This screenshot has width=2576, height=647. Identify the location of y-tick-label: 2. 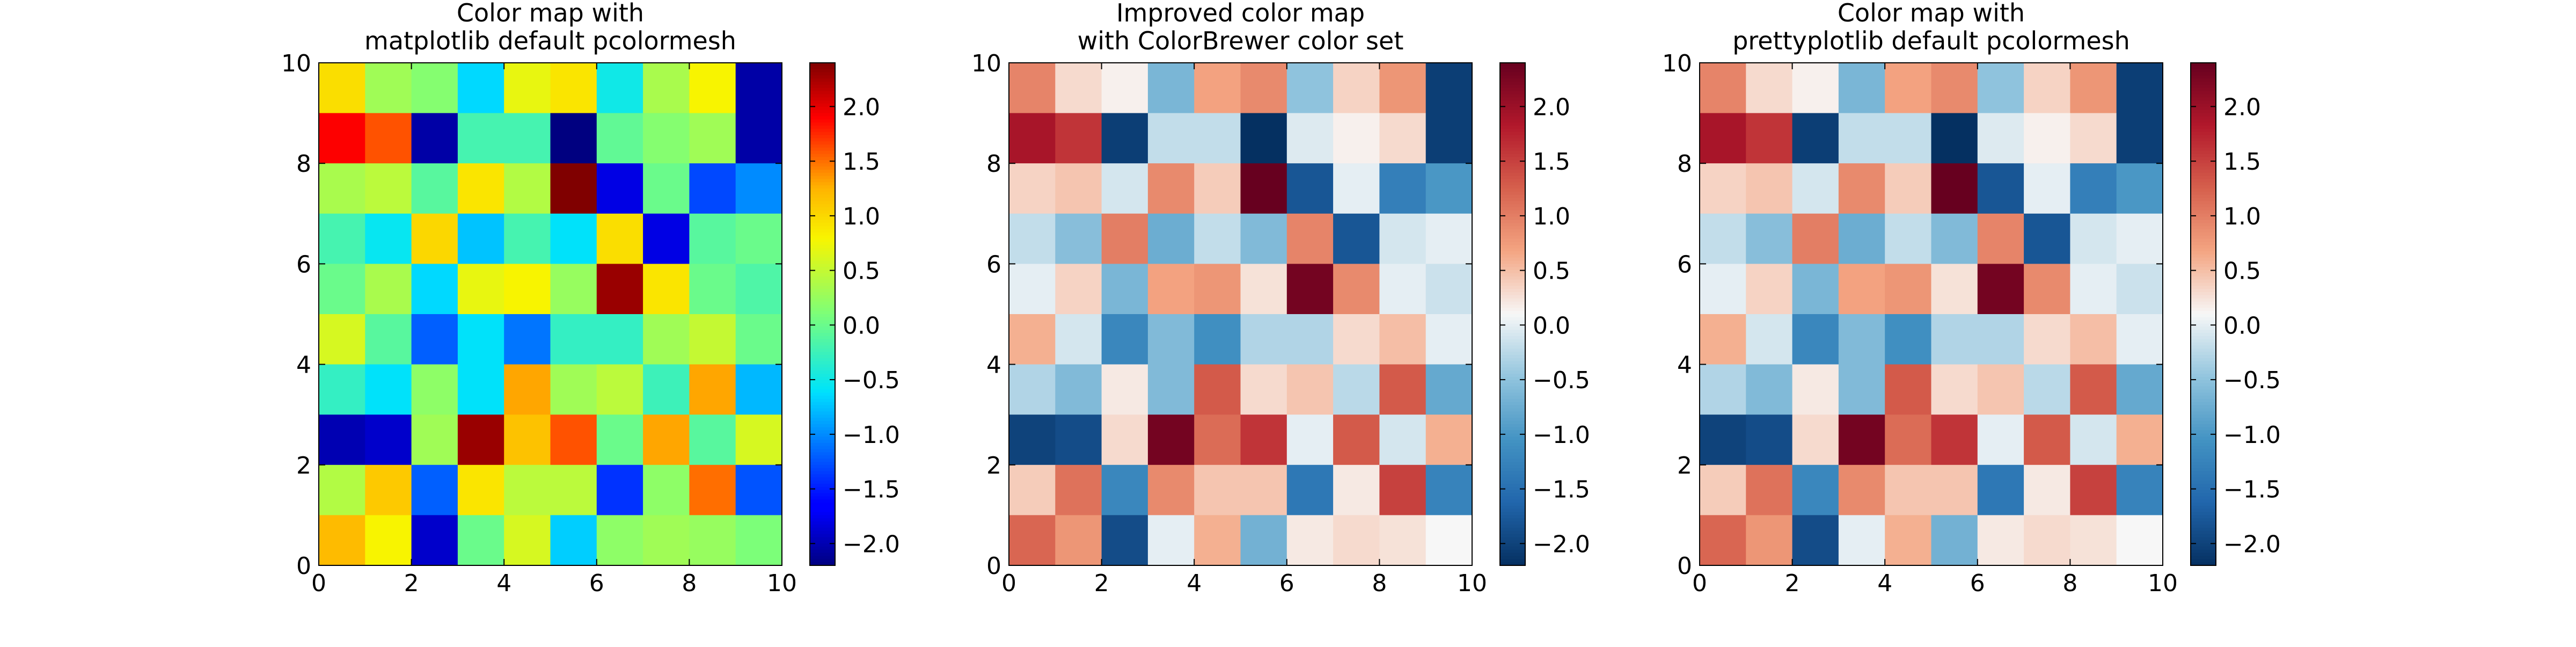
(1684, 465).